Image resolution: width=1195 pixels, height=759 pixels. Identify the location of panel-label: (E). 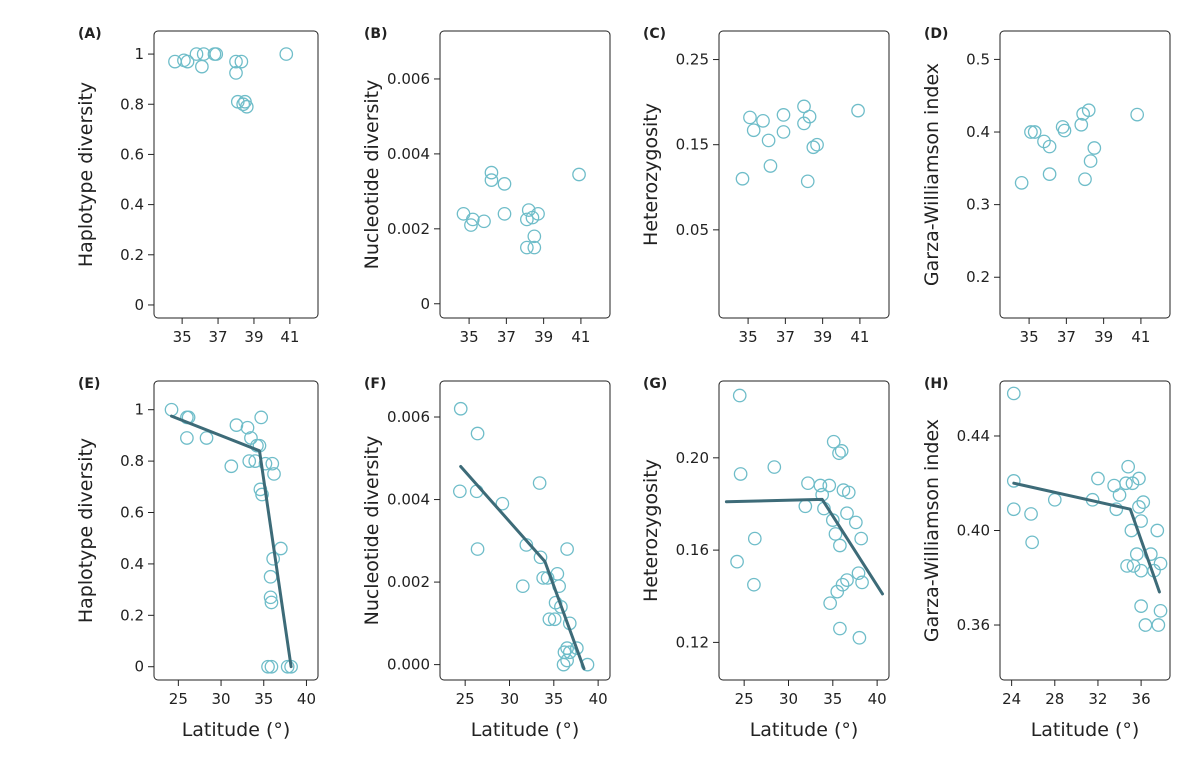
(89, 384).